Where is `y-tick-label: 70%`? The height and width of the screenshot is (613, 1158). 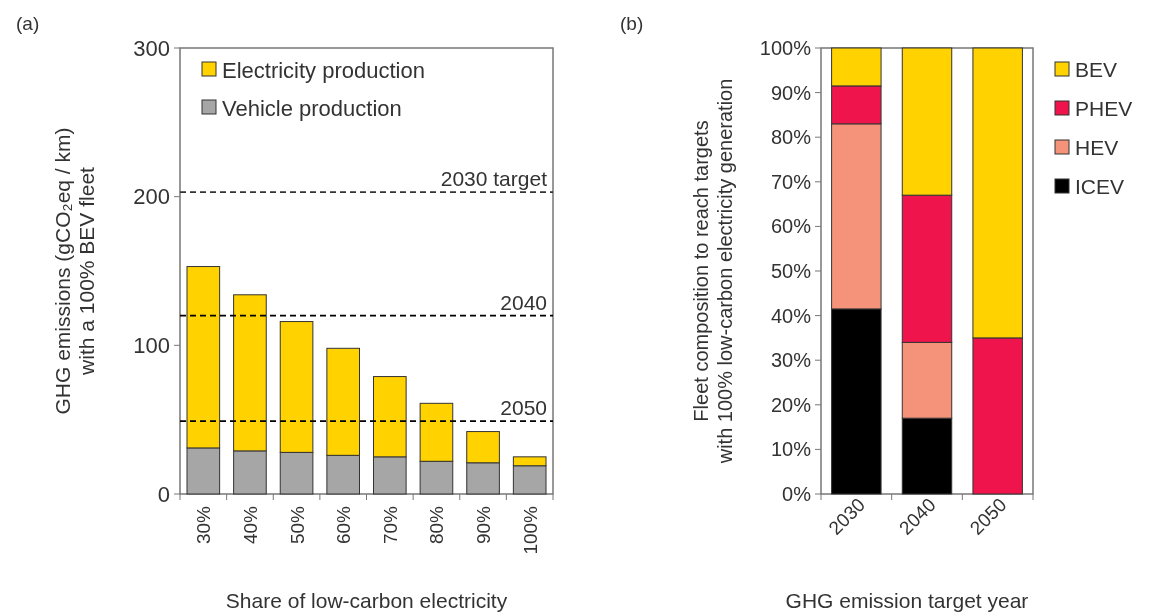 y-tick-label: 70% is located at coordinates (791, 181).